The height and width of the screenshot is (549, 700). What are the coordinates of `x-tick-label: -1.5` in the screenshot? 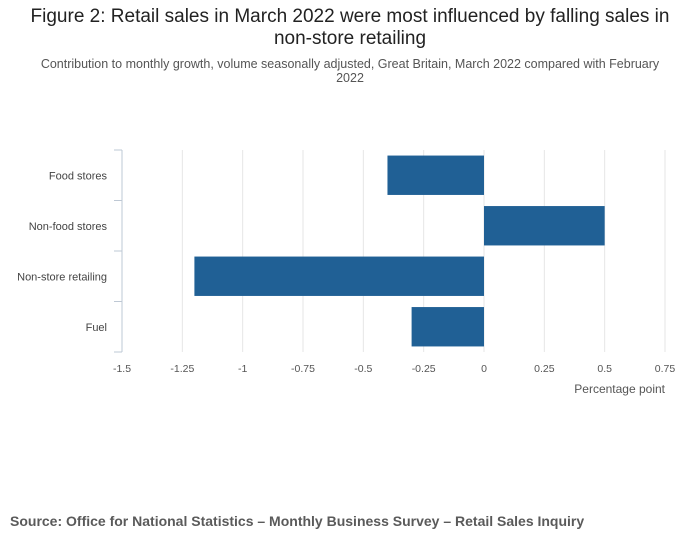 It's located at (122, 369).